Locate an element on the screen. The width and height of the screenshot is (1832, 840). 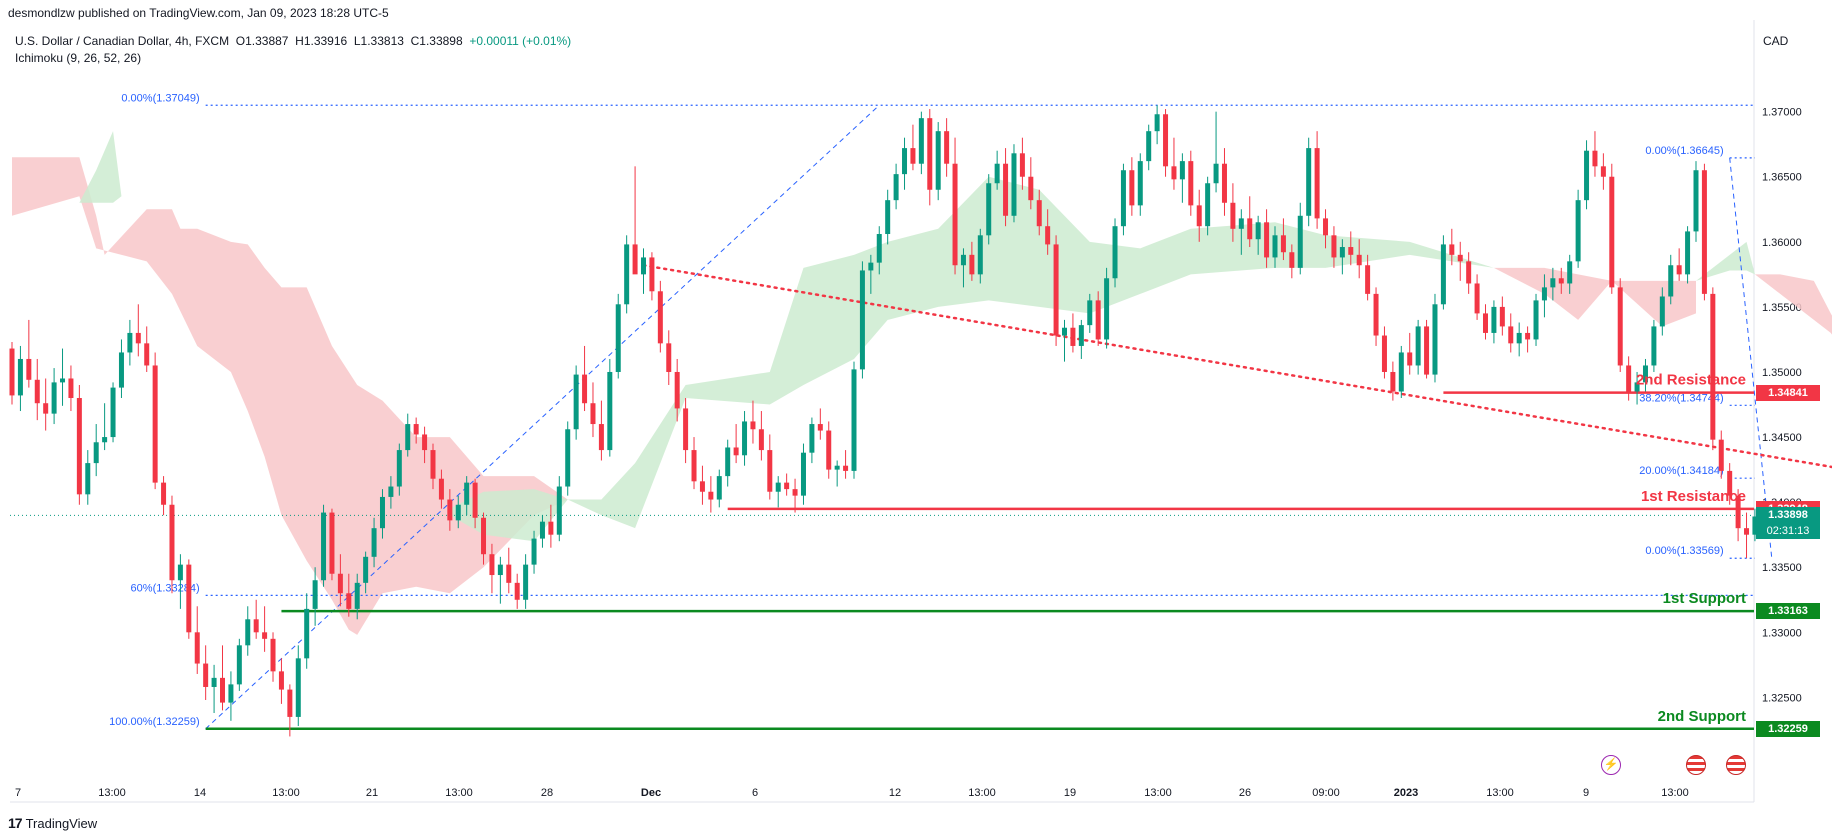
x-tick-label: 13:00 is located at coordinates (286, 793).